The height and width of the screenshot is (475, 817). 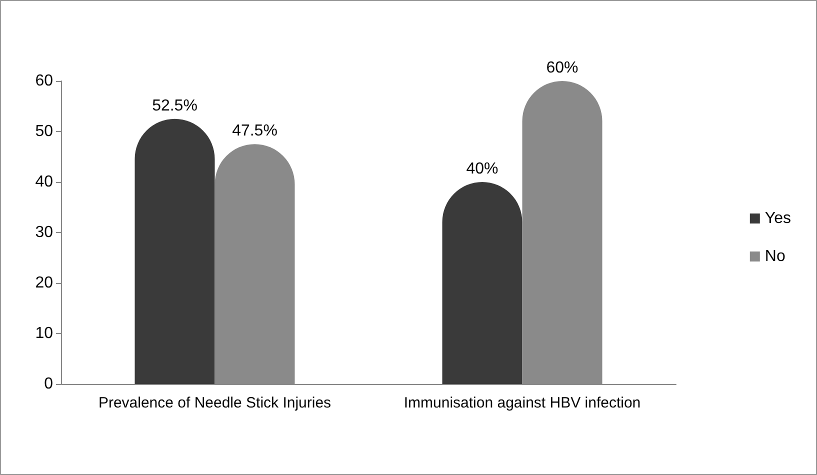 What do you see at coordinates (255, 131) in the screenshot?
I see `data-label: 47.5%` at bounding box center [255, 131].